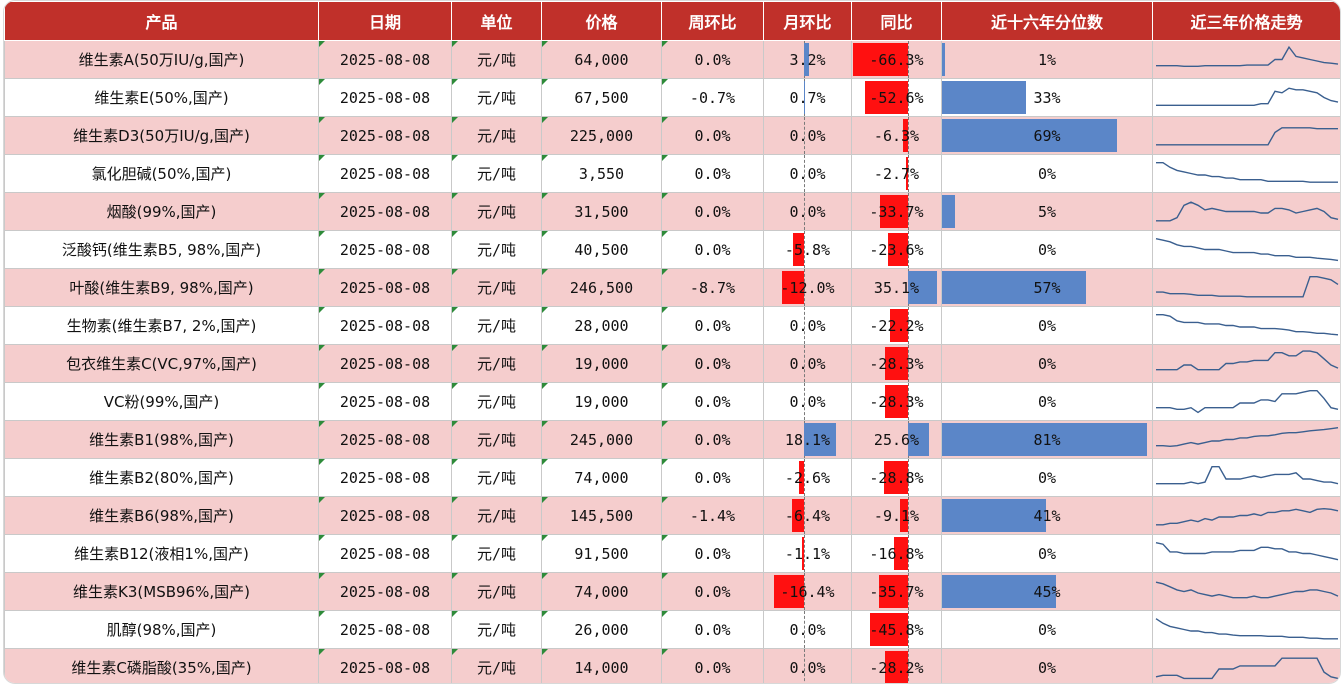 Image resolution: width=1344 pixels, height=684 pixels. What do you see at coordinates (161, 478) in the screenshot?
I see `cell-product-text: 维生素B2(80%,国产)` at bounding box center [161, 478].